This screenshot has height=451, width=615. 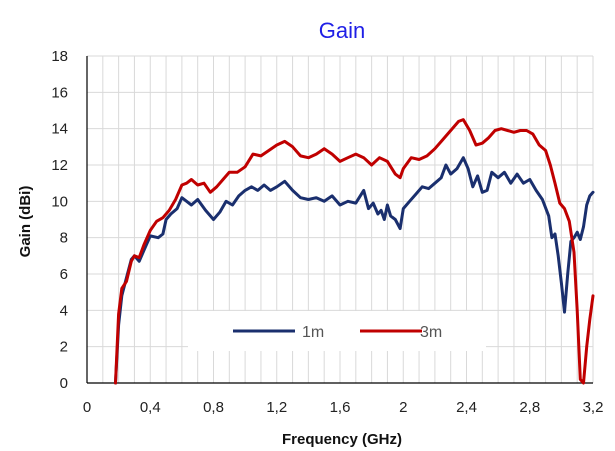 What do you see at coordinates (64, 383) in the screenshot?
I see `y-tick-label: 0` at bounding box center [64, 383].